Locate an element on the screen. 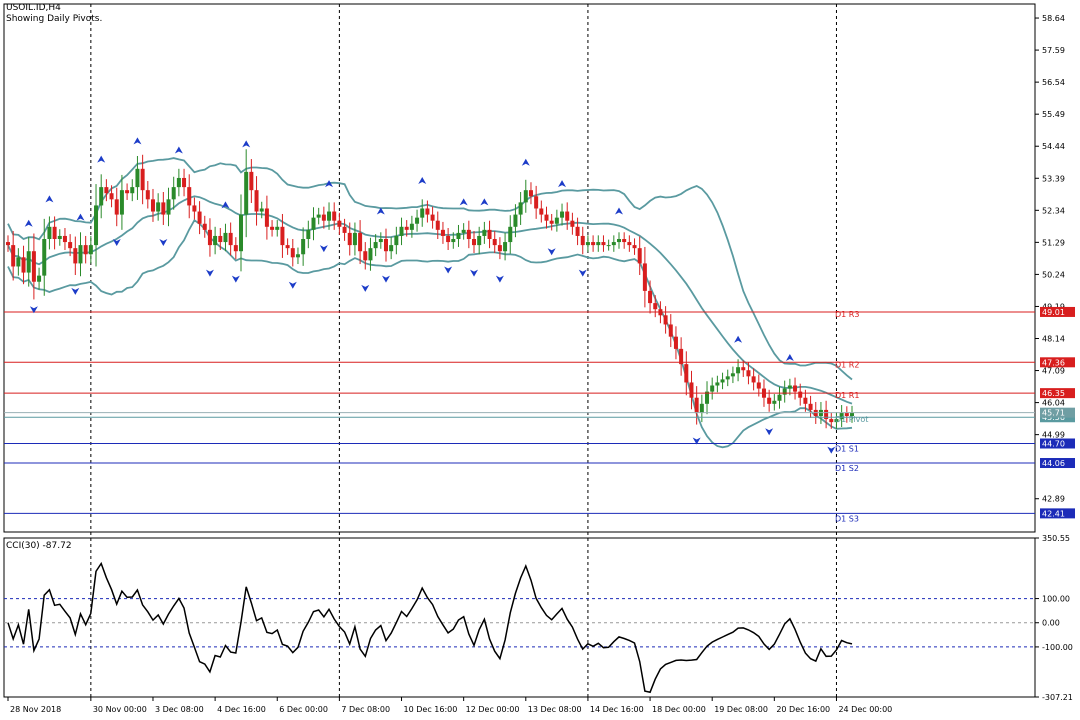 This screenshot has width=1080, height=720. price-tick-label: 48.14 is located at coordinates (1053, 339).